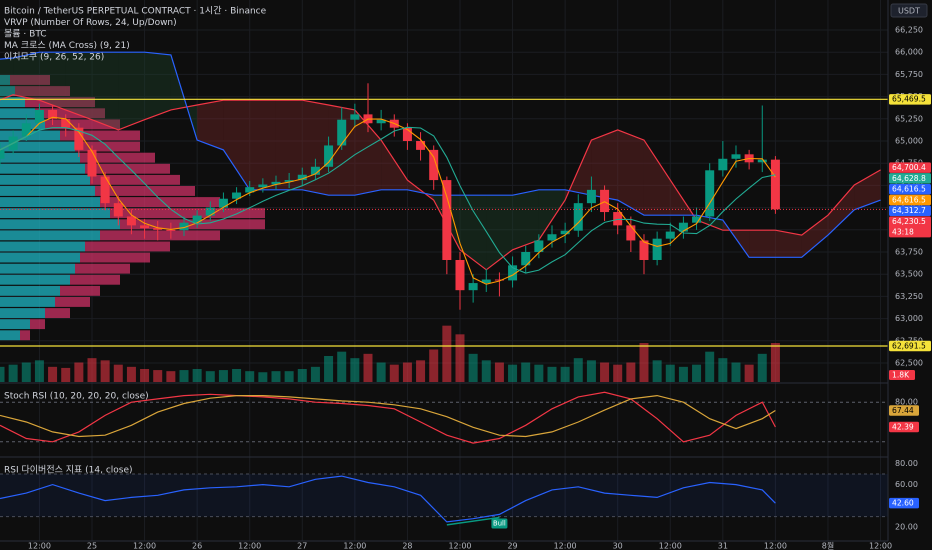 This screenshot has width=932, height=550. What do you see at coordinates (90, 23) in the screenshot?
I see `indicator-label: VRVP (Number Of Rows, 24, Up/Down)` at bounding box center [90, 23].